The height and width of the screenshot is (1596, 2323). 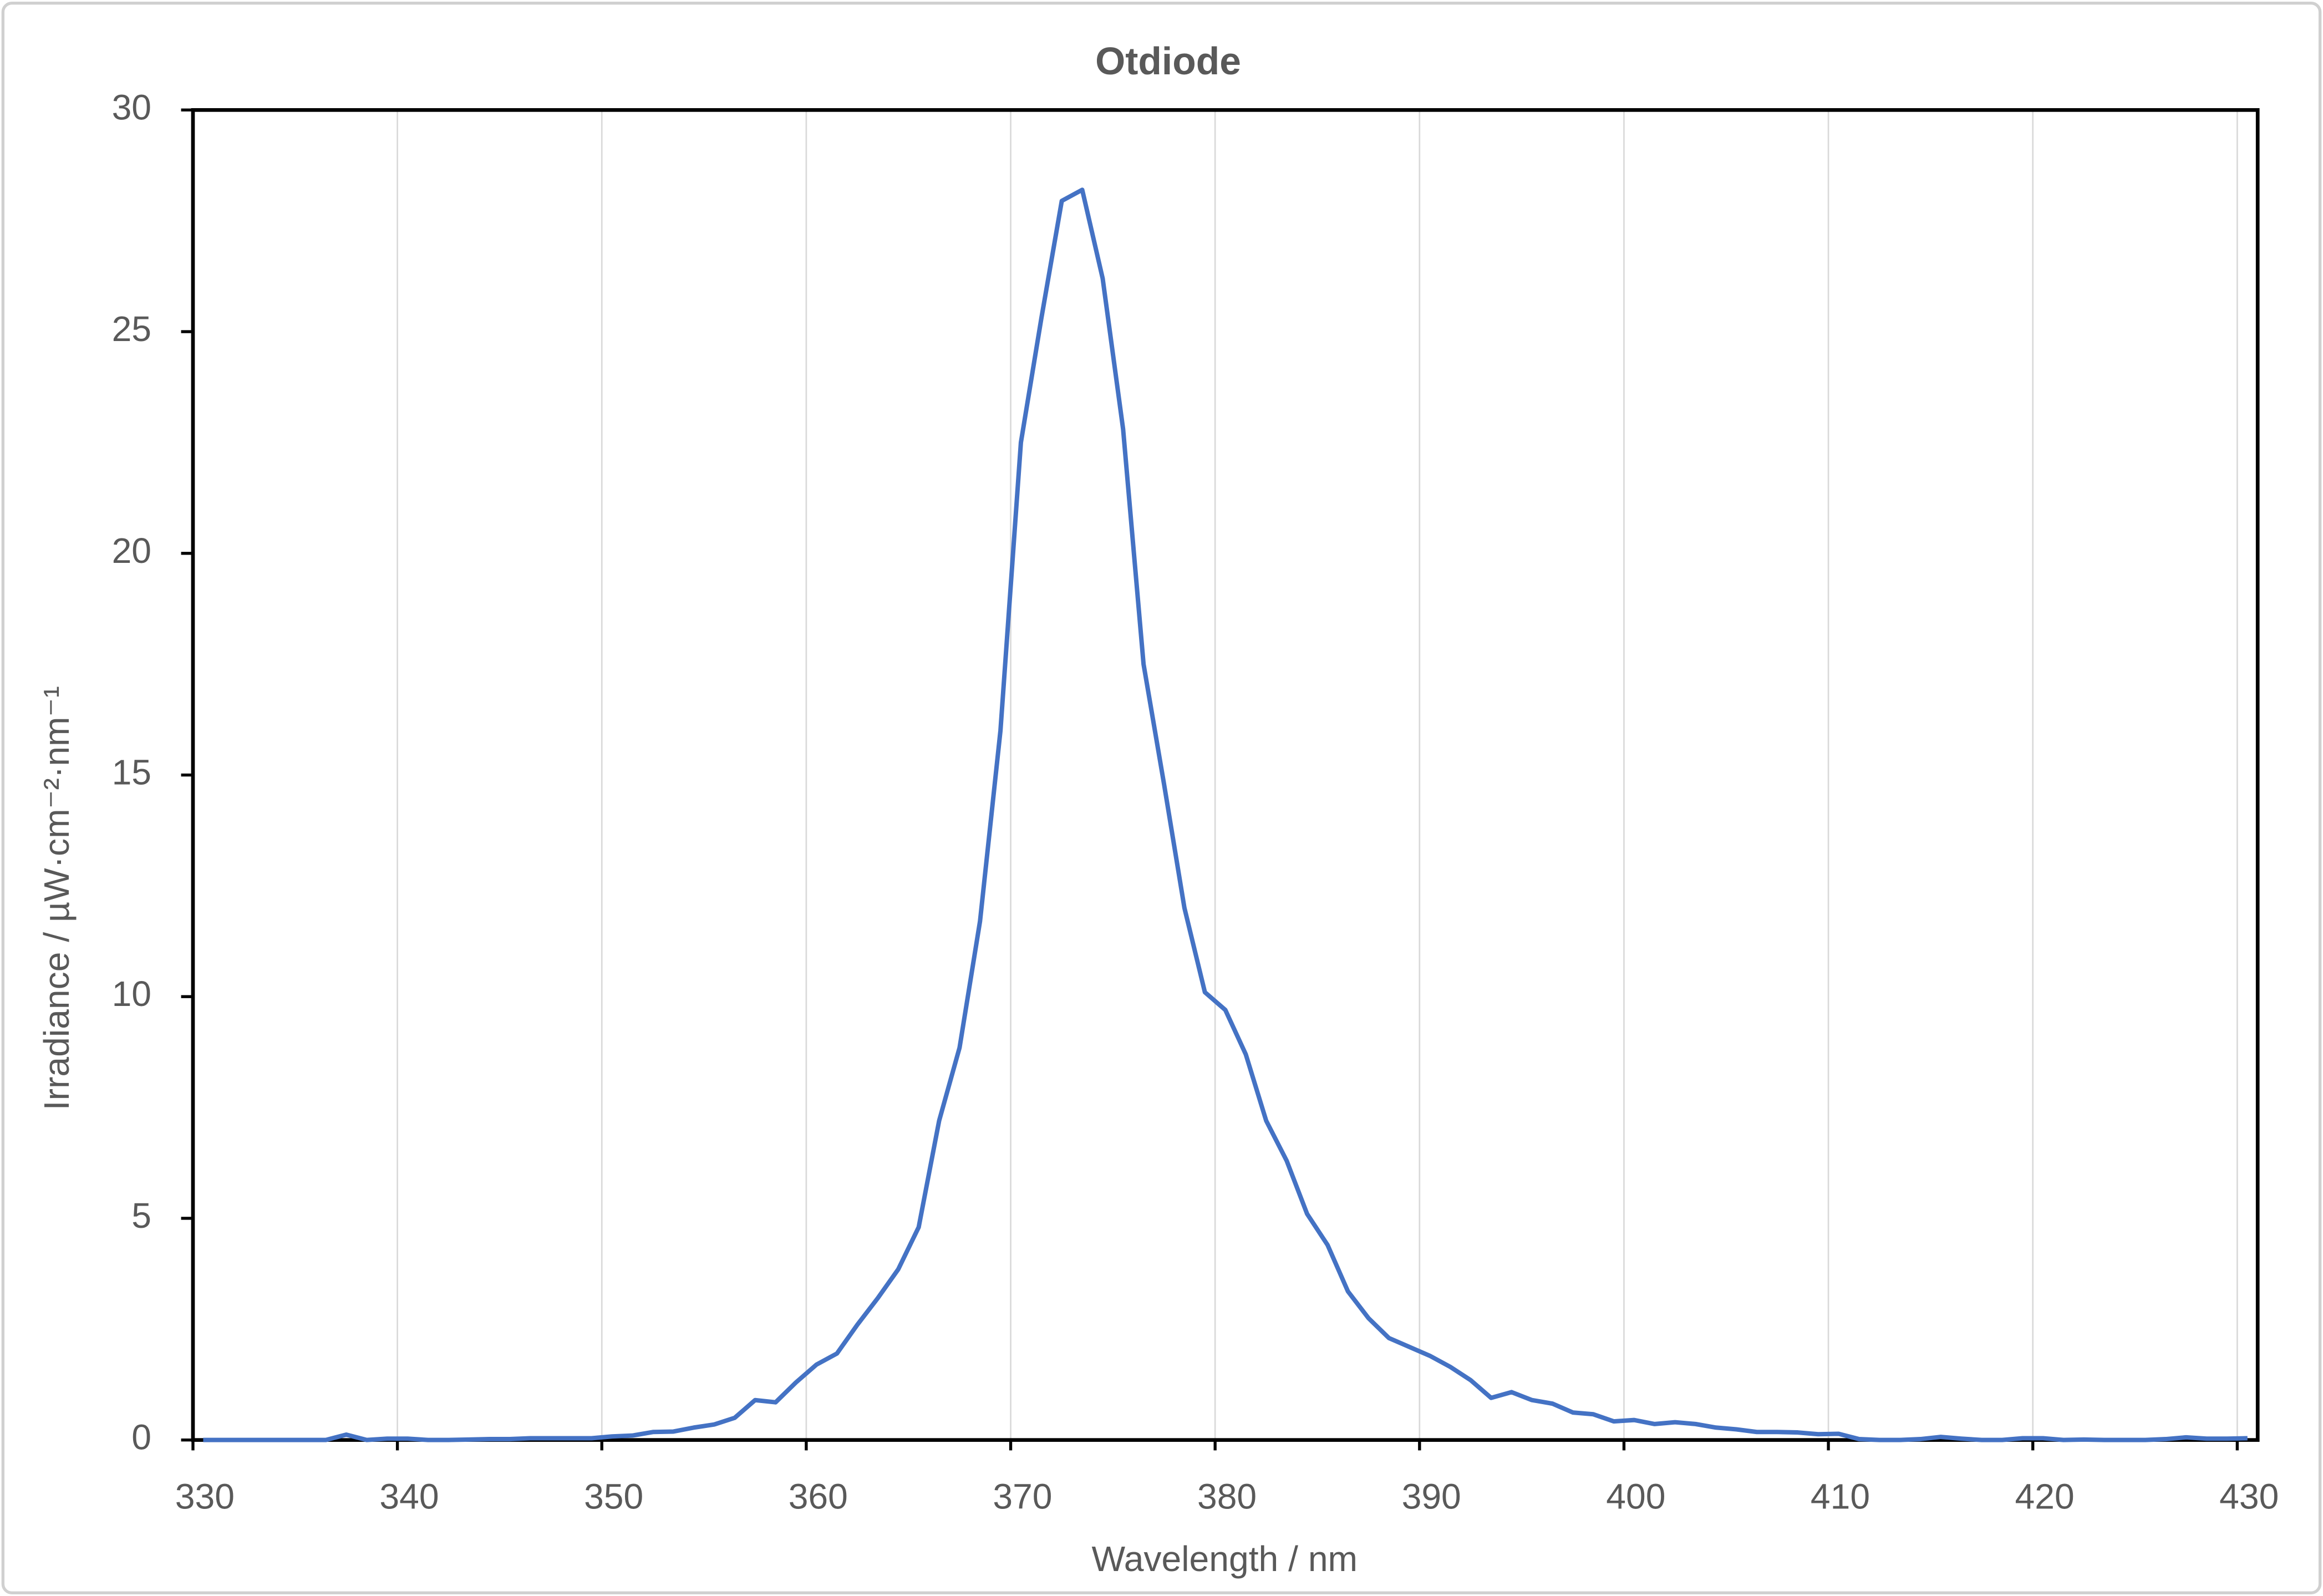 I want to click on x-tick-label: 330, so click(x=205, y=1497).